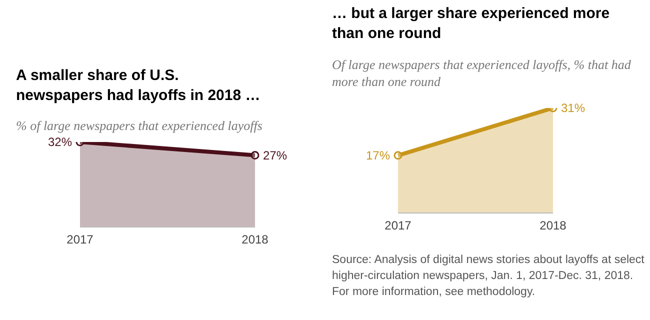 This screenshot has width=650, height=320. What do you see at coordinates (482, 73) in the screenshot?
I see `chart-subtitle: Of large newspapers that experienced layoffs, % that had more than one round` at bounding box center [482, 73].